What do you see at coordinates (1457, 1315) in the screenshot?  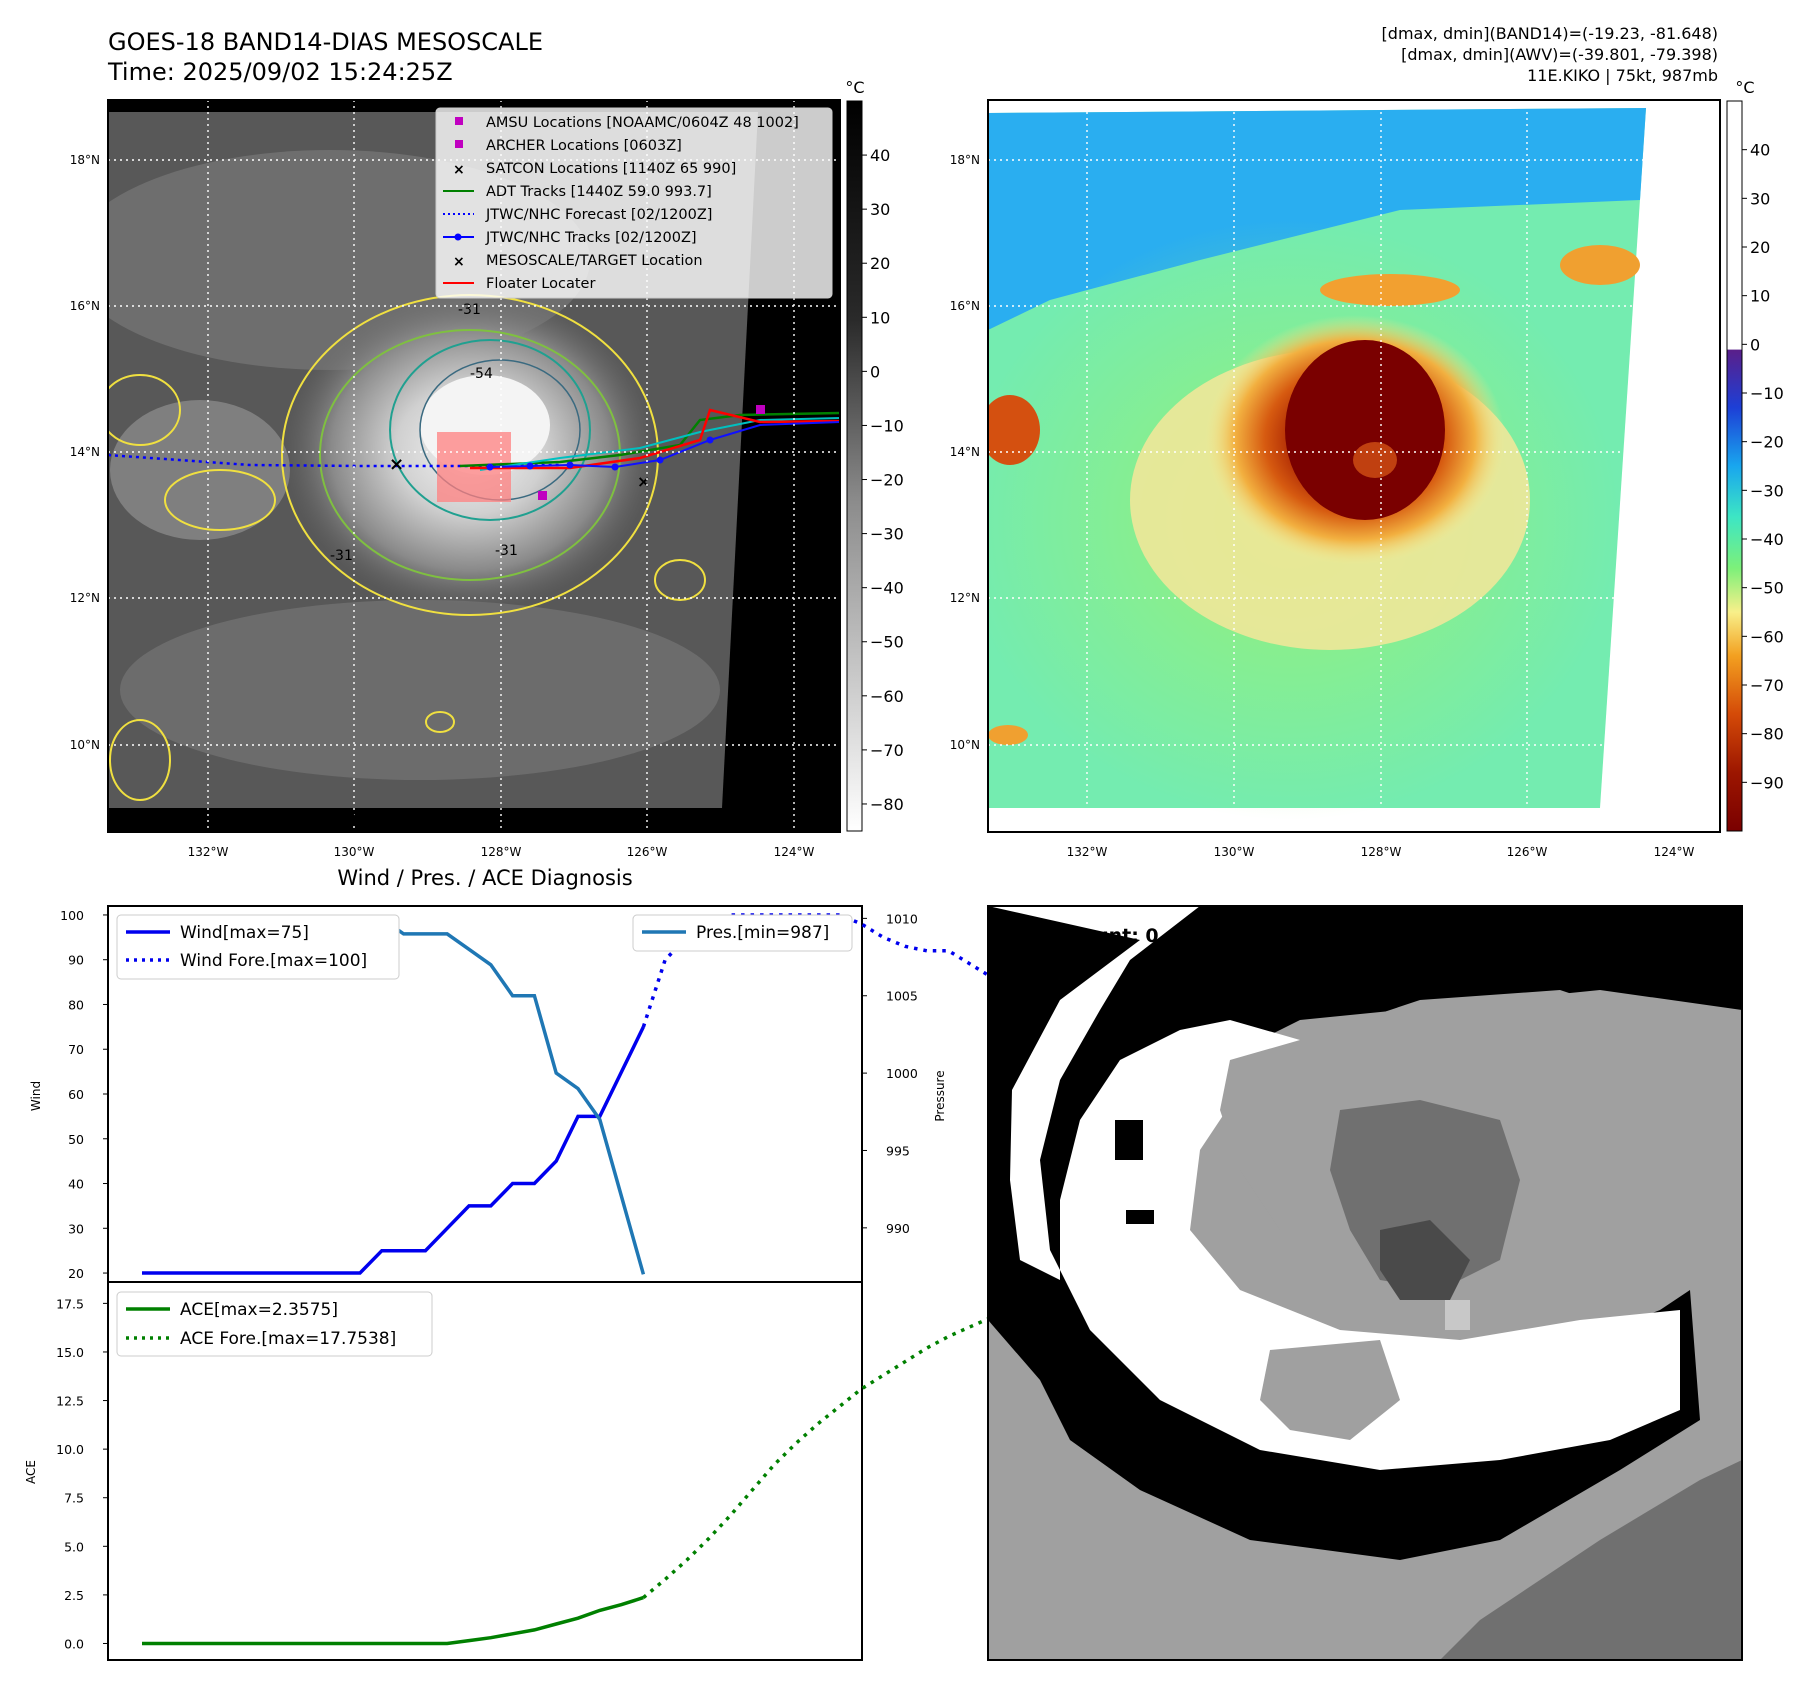 I see `wmg-light-cell` at bounding box center [1457, 1315].